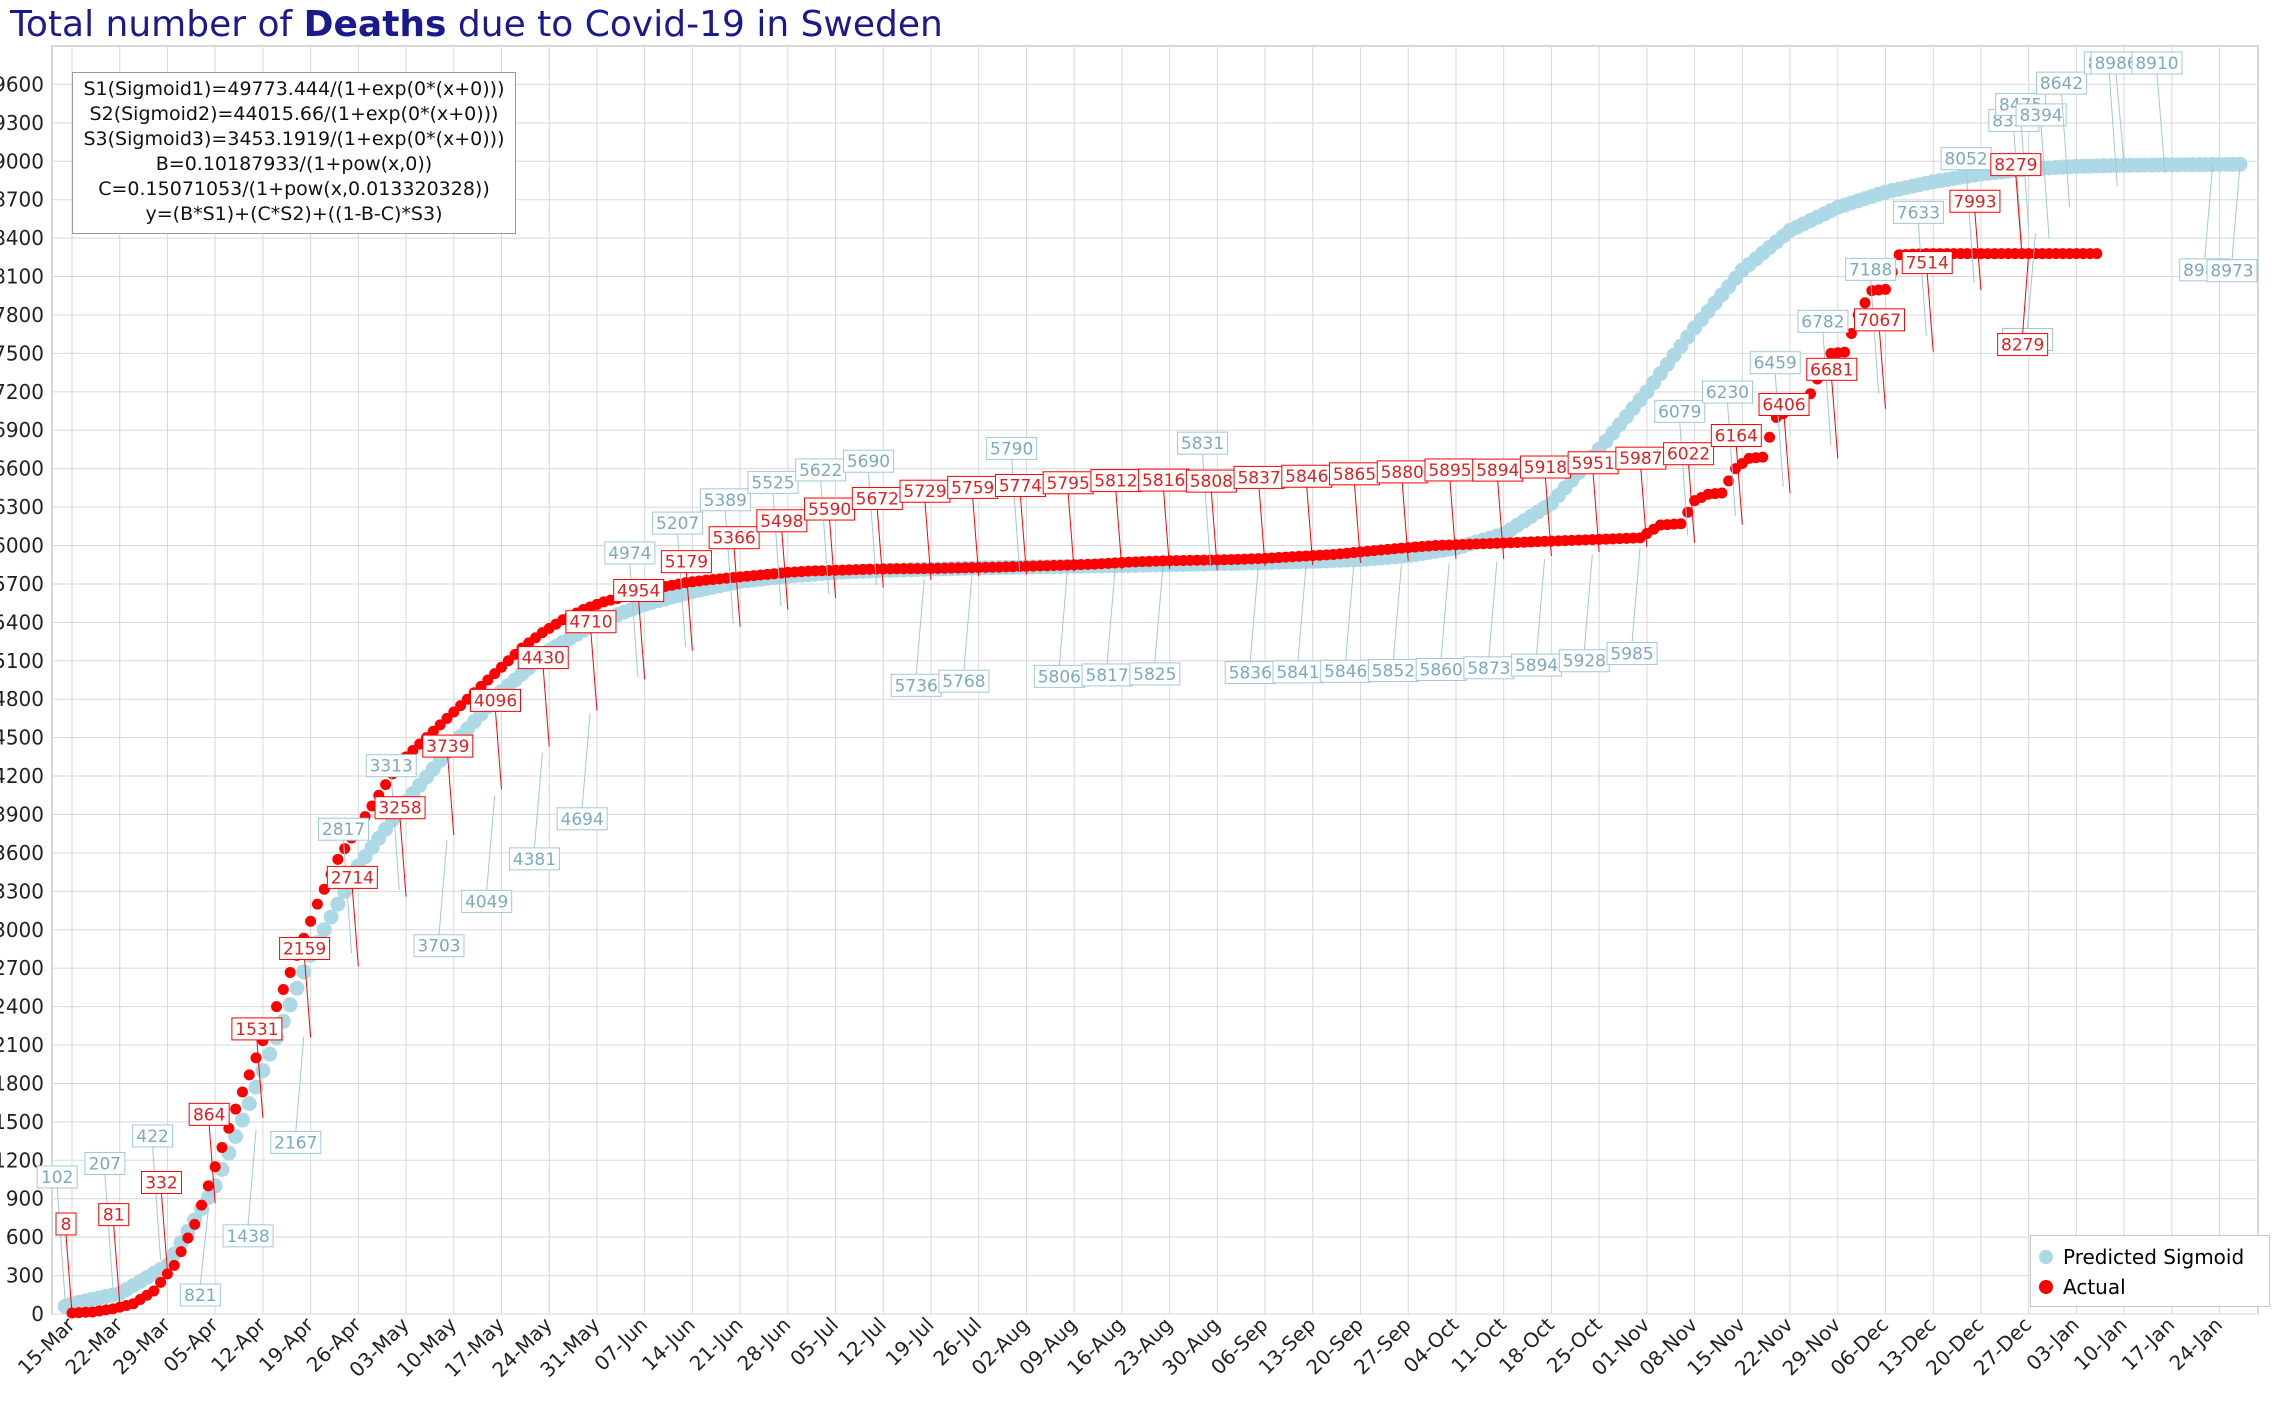  I want to click on data-label: 5795, so click(1068, 484).